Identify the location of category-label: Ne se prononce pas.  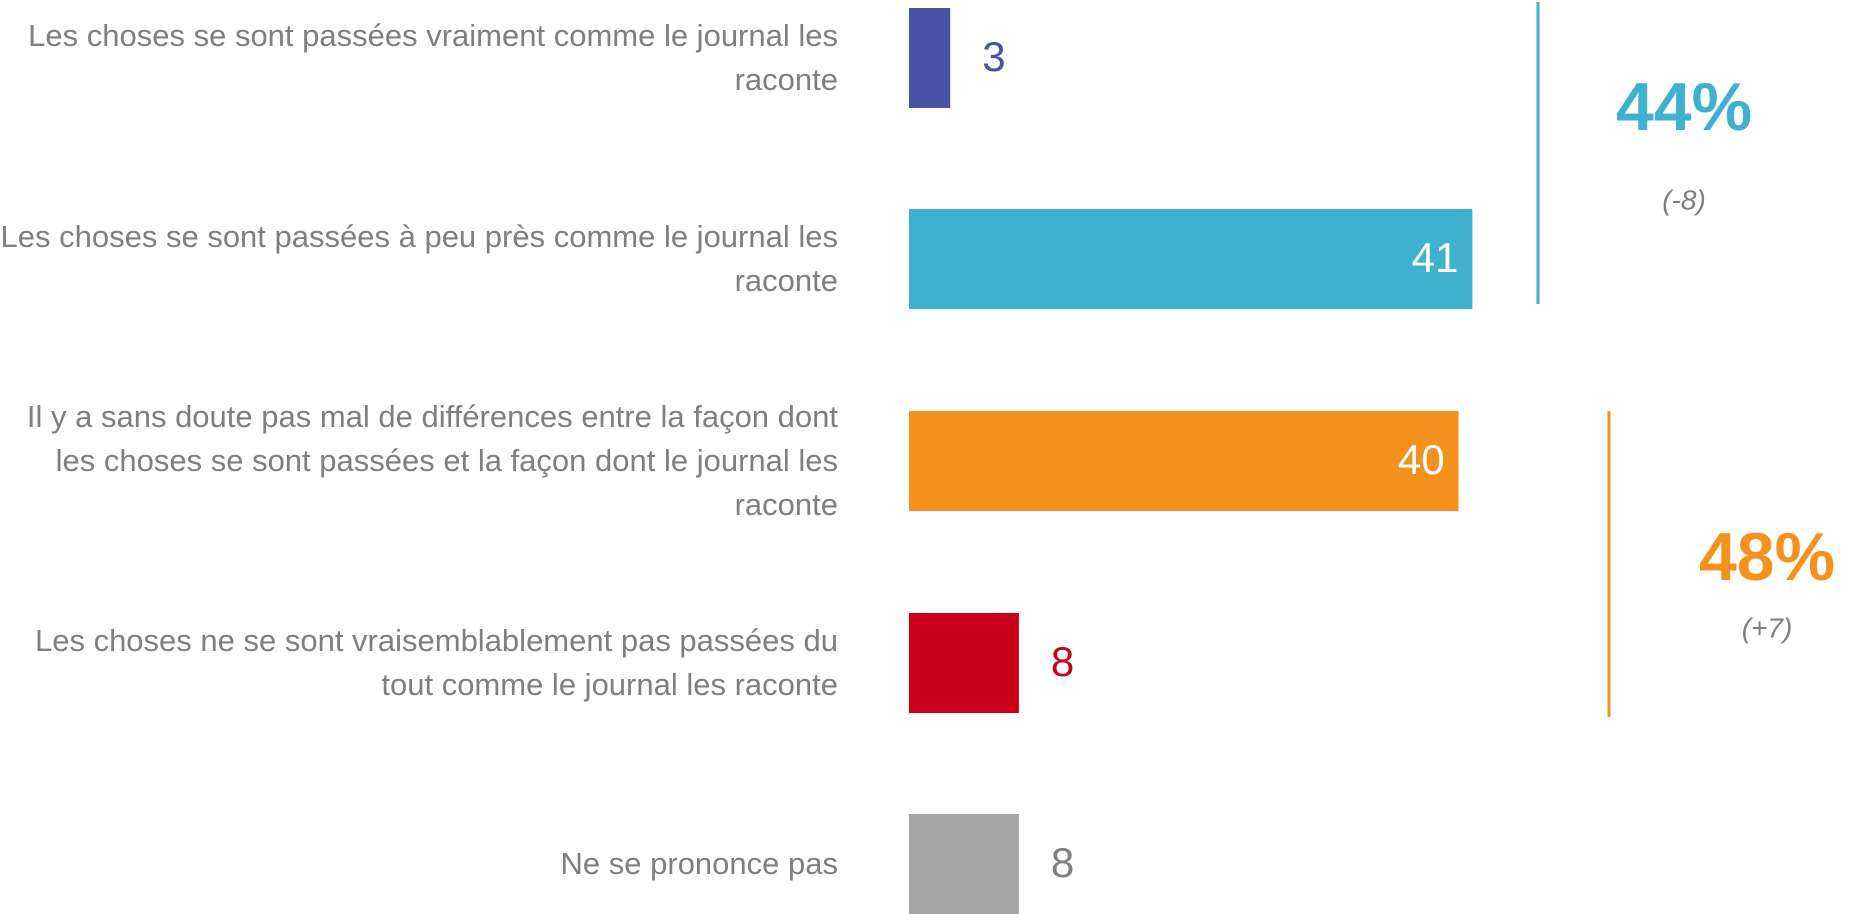
(699, 863).